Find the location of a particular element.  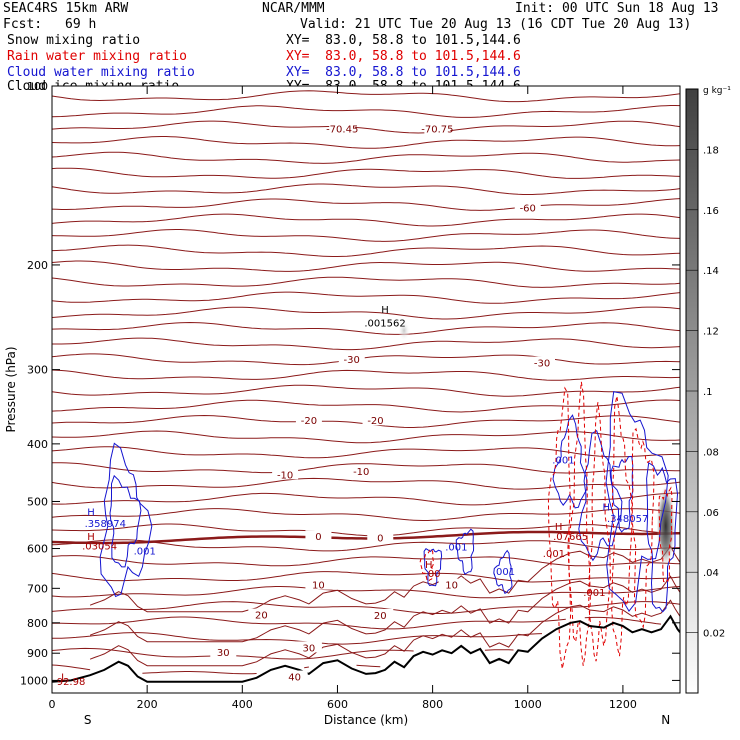

extrema-label: .001562 is located at coordinates (384, 324).